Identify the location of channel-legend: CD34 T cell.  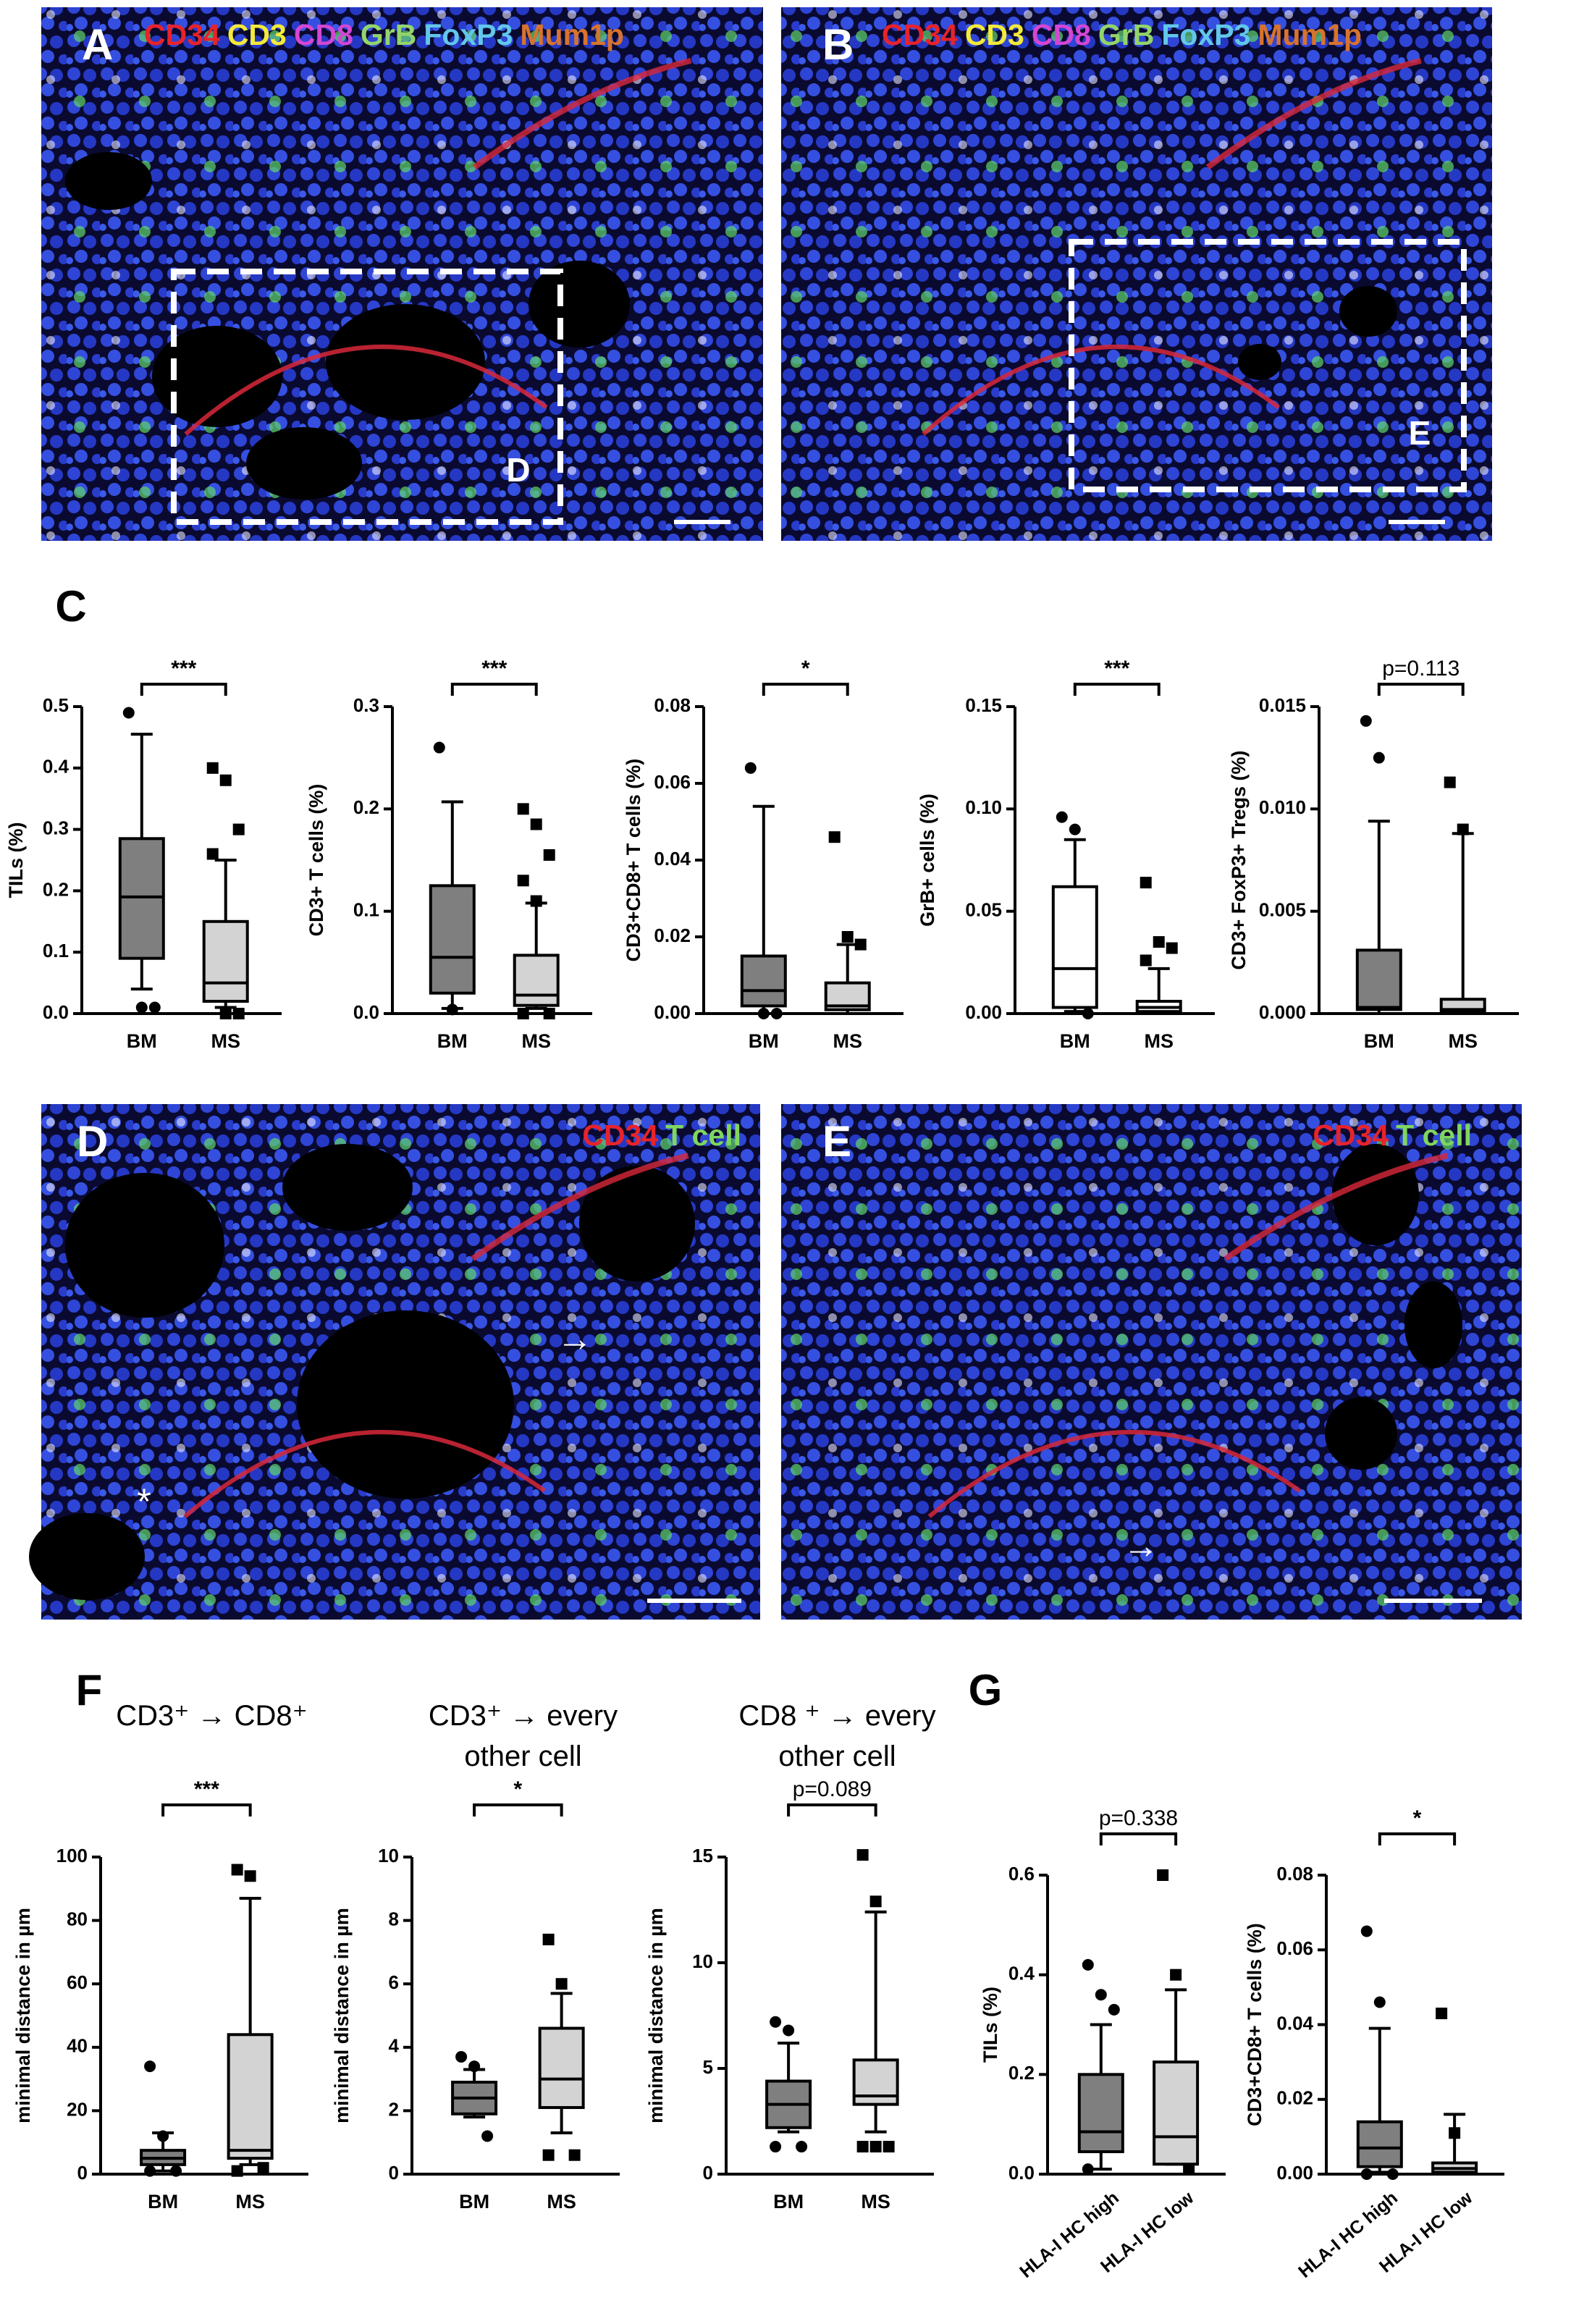
(1392, 1135).